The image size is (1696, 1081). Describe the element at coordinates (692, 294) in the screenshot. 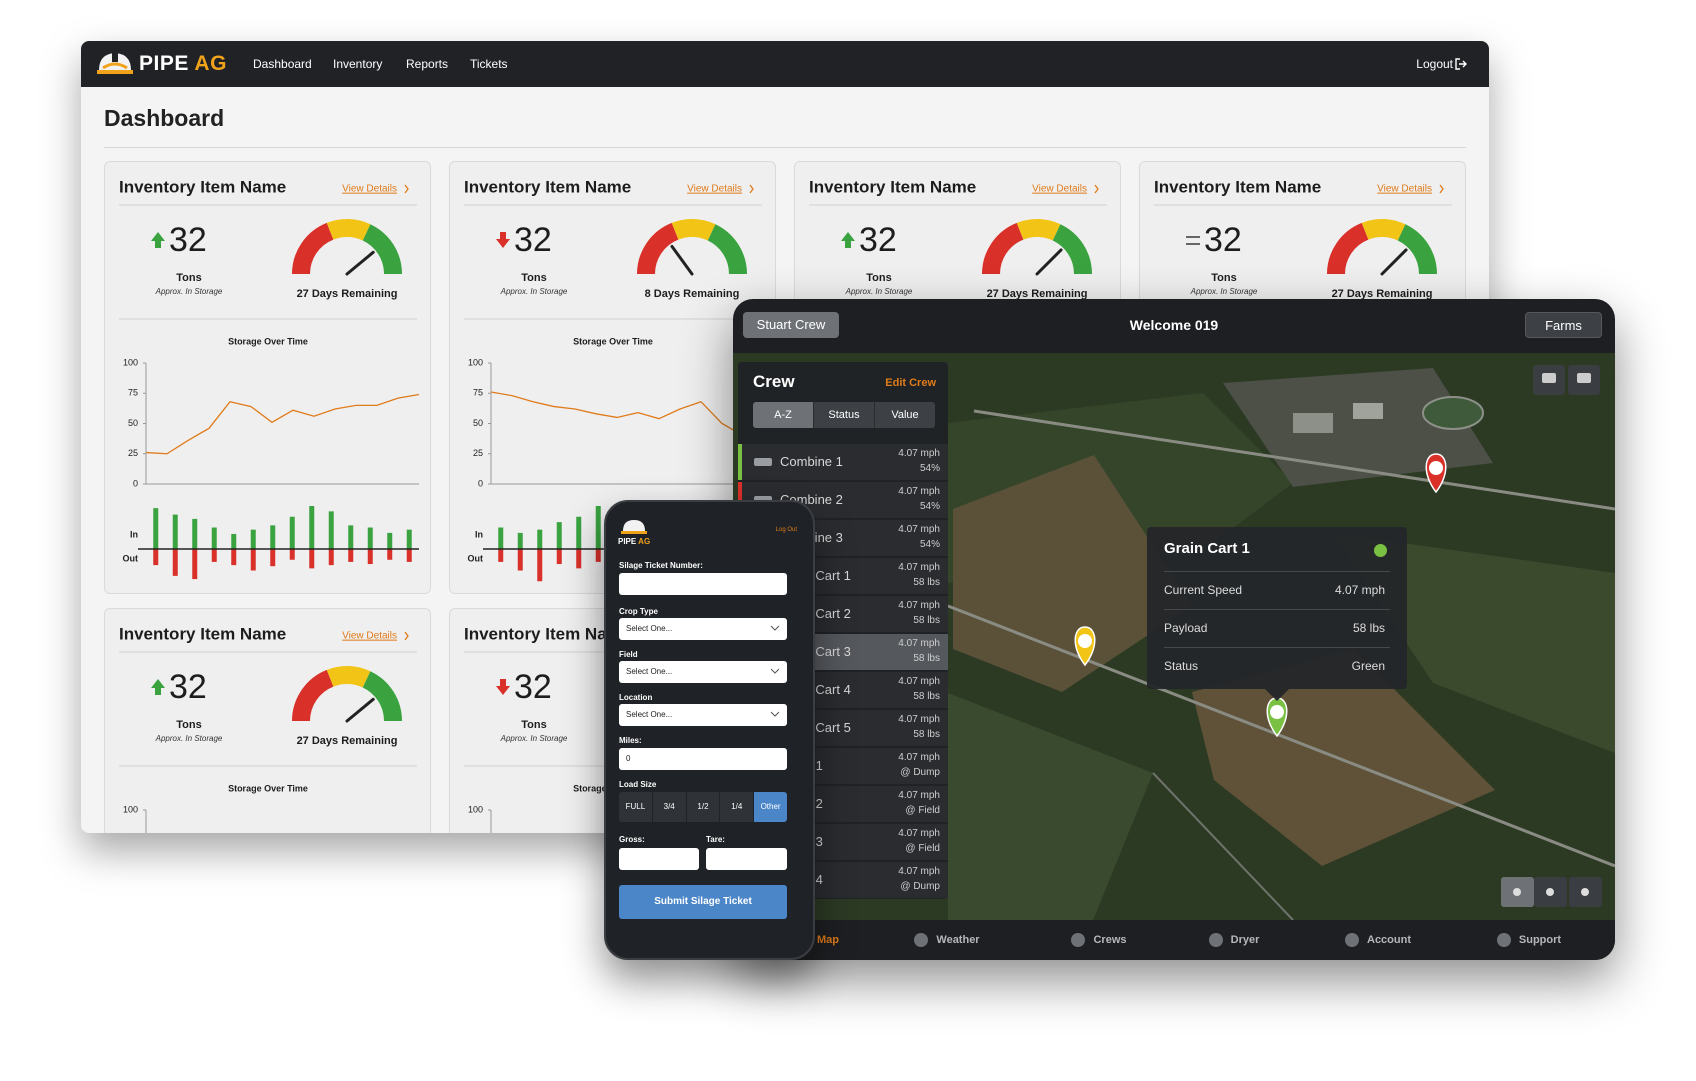

I see `days-remaining: 8 Days Remaining` at that location.